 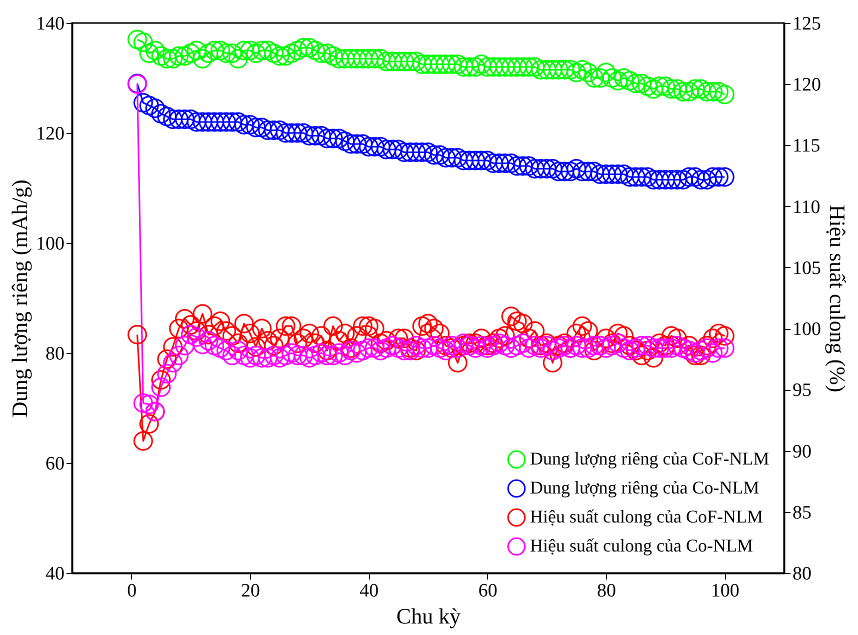 What do you see at coordinates (55, 354) in the screenshot?
I see `y-tick-label: 80` at bounding box center [55, 354].